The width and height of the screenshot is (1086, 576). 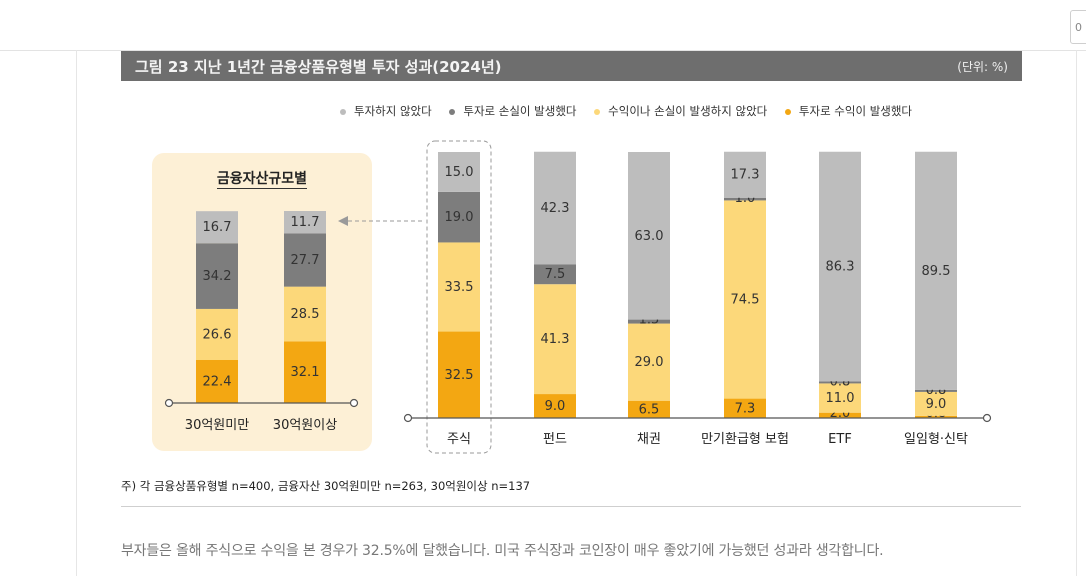 I want to click on legend-label: 수익이나 손실이 발생하지 않았다, so click(x=688, y=111).